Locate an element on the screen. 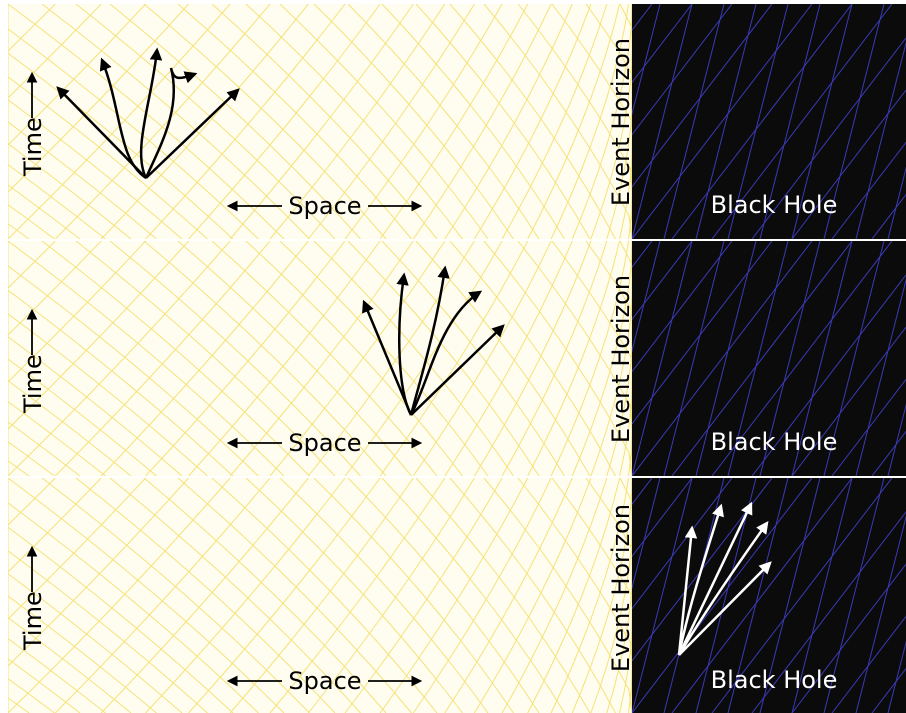 This screenshot has height=713, width=906. panel-divider is located at coordinates (453, 477).